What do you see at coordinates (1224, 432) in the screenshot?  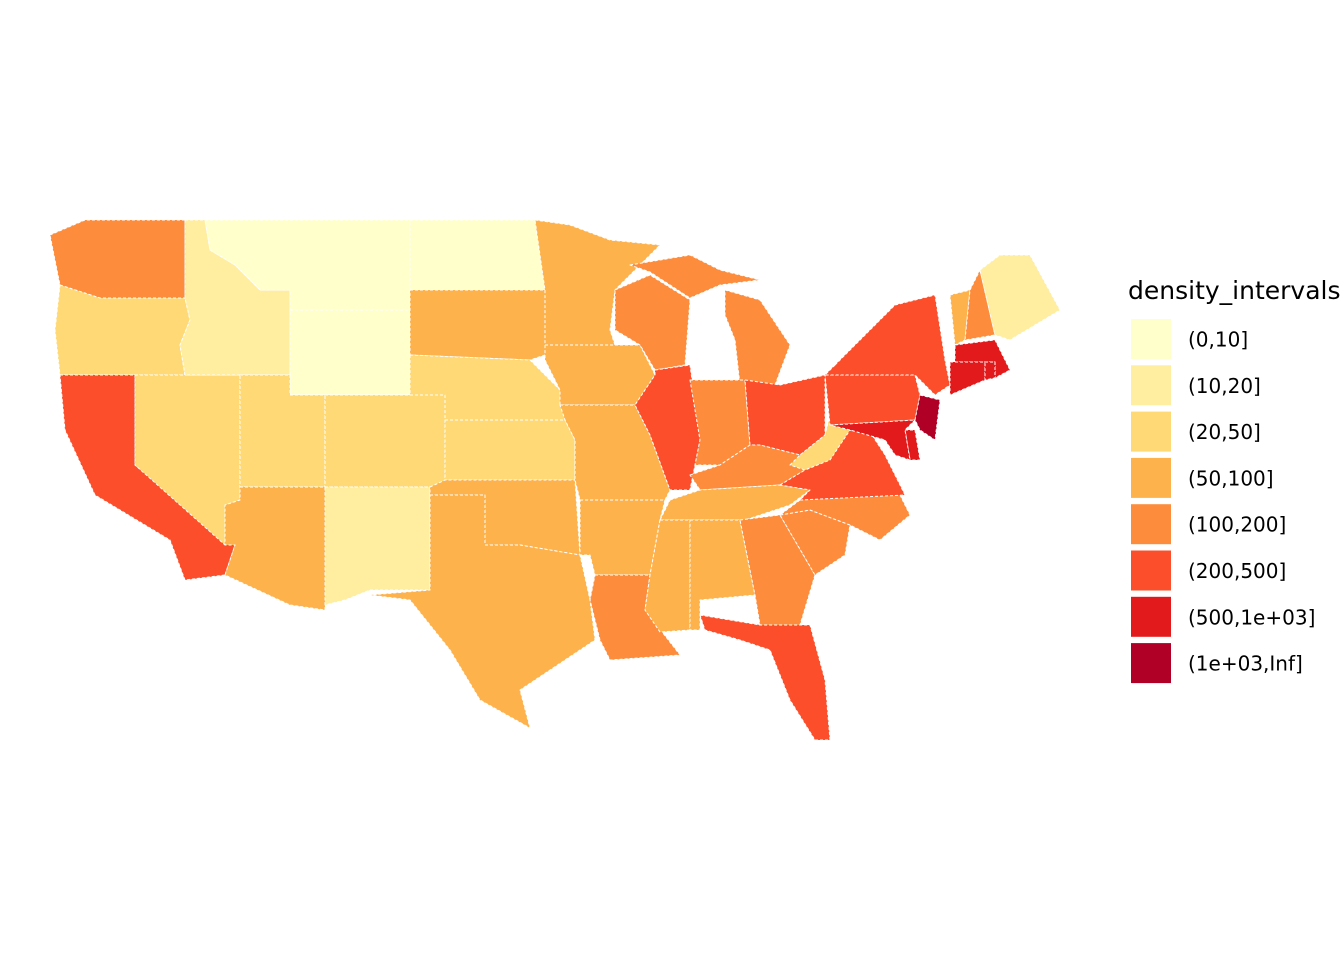 I see `legend-label: (20,50]` at bounding box center [1224, 432].